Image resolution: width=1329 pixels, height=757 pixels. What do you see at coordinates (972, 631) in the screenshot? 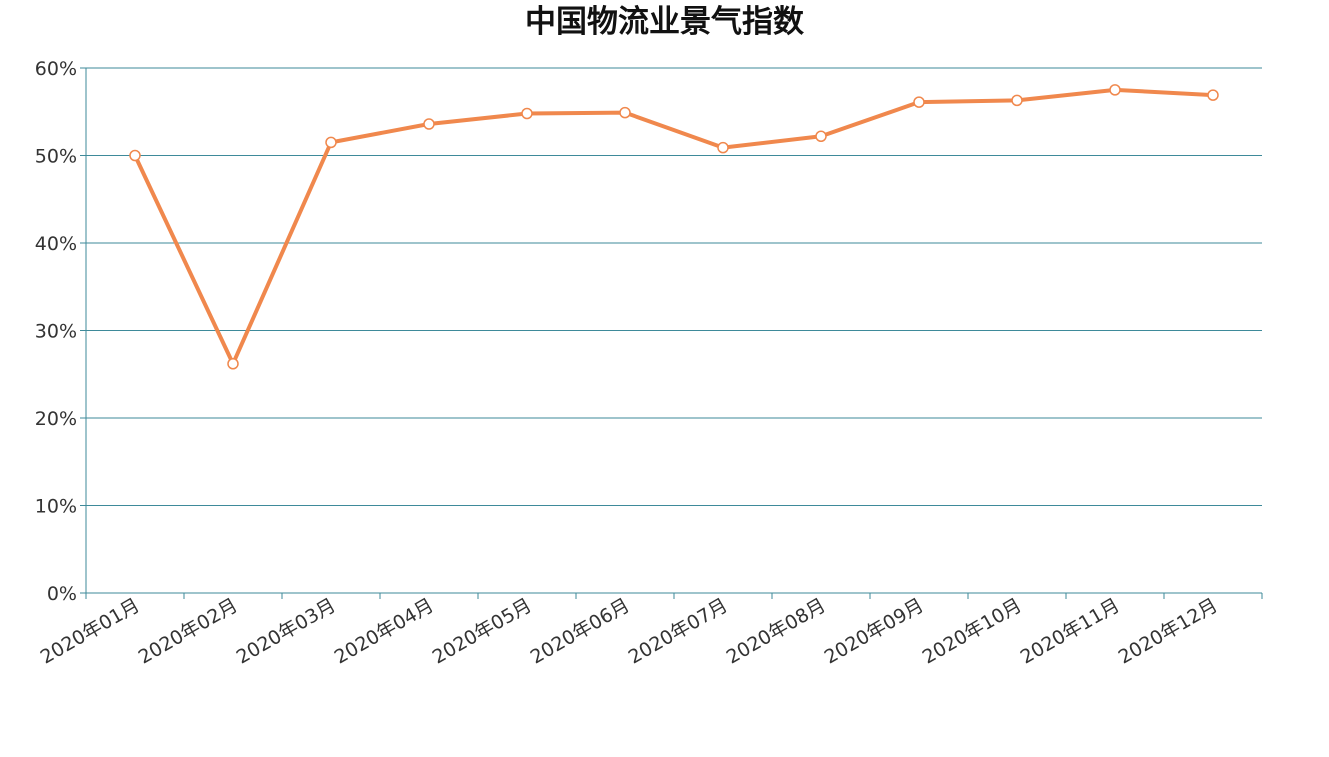
I see `x-tick-label: 2020年10月` at bounding box center [972, 631].